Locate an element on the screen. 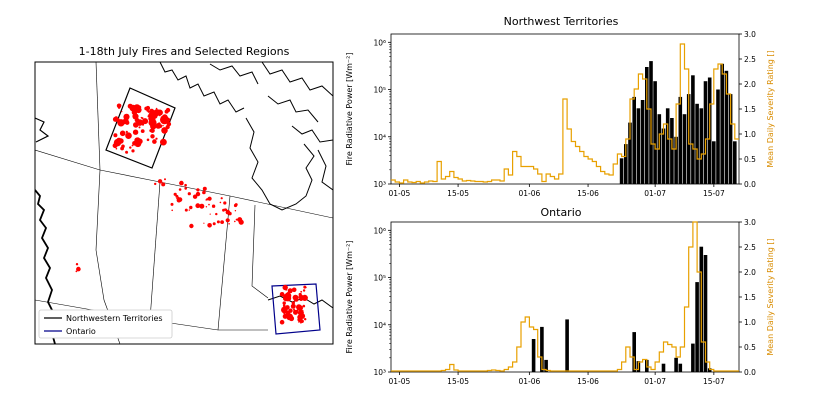 The width and height of the screenshot is (822, 412). y2-axis-label: Mean Daily Severity Rating [] is located at coordinates (770, 296).